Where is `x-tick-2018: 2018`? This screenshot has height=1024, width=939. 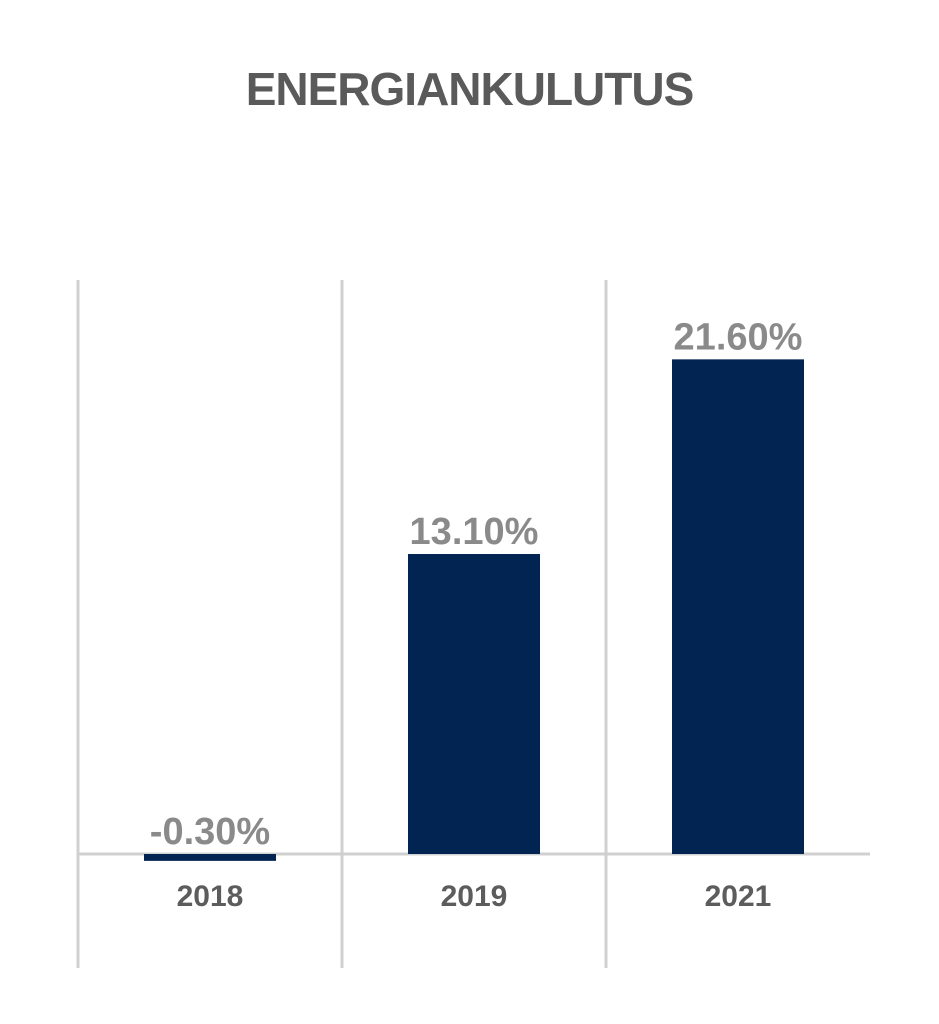
x-tick-2018: 2018 is located at coordinates (210, 896).